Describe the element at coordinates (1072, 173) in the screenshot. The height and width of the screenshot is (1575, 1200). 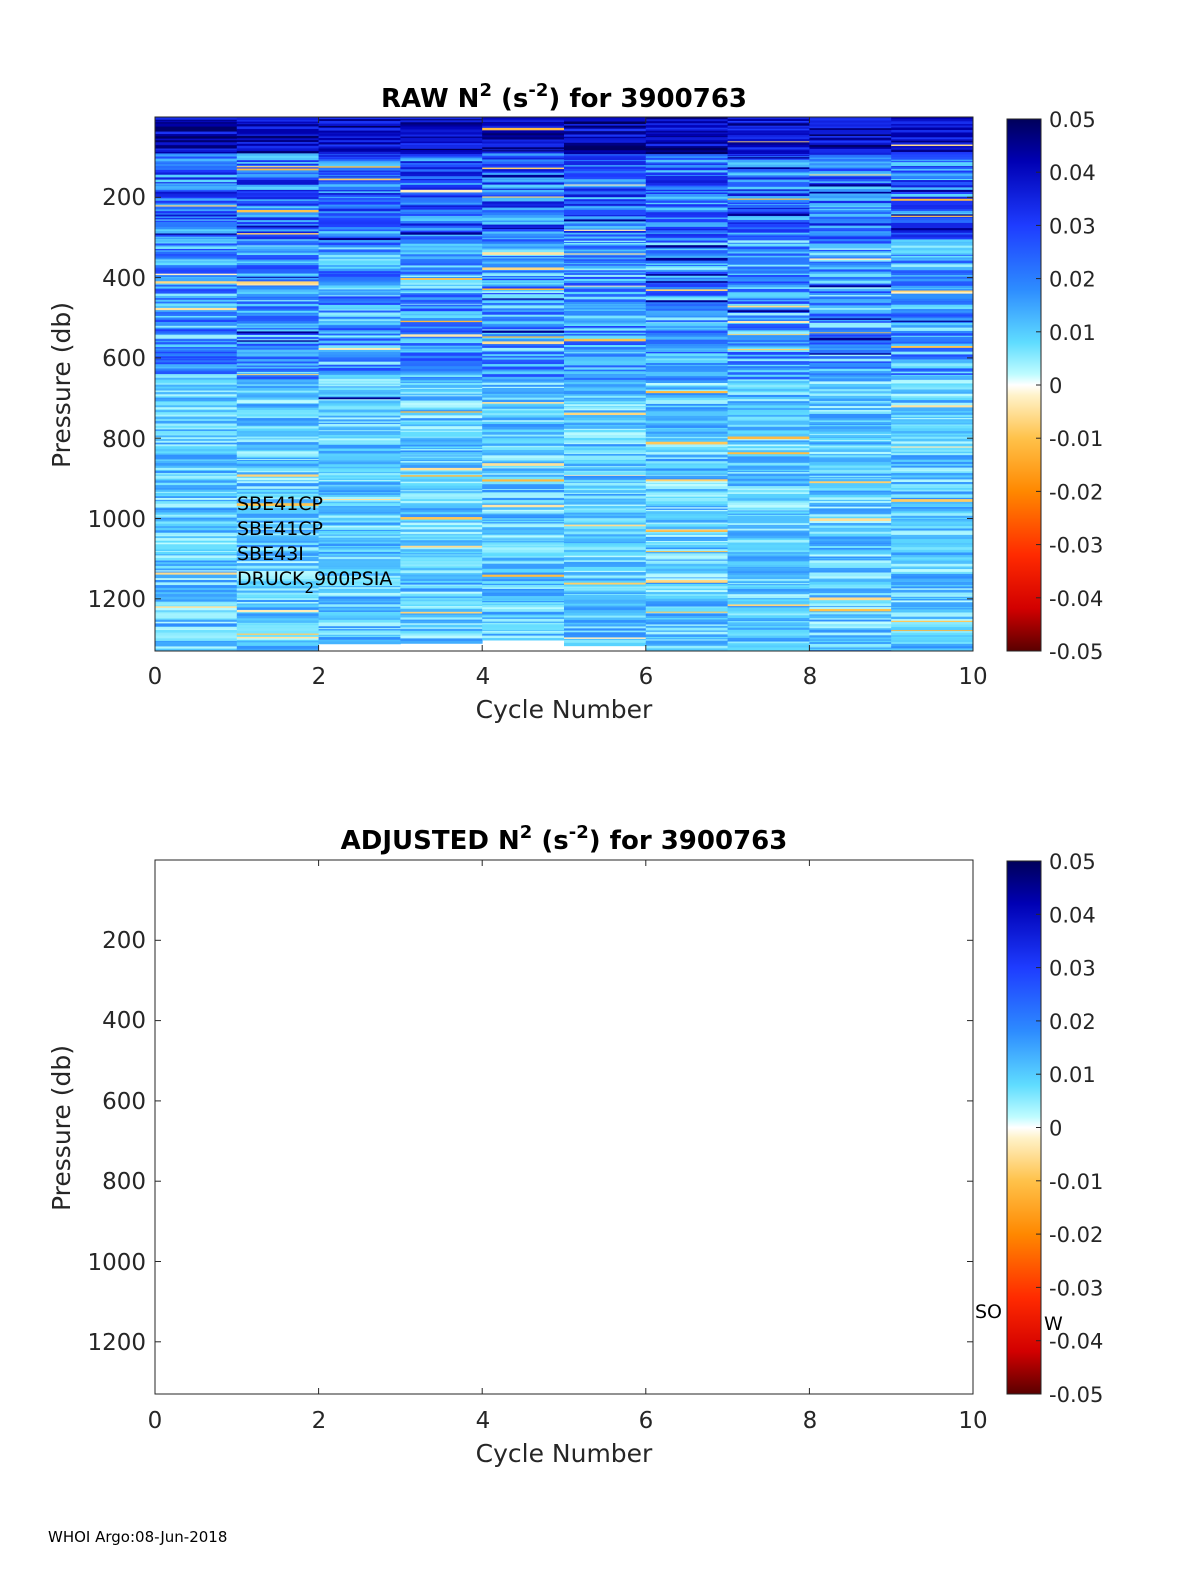
I see `colorbar-tick-label: 0.04` at that location.